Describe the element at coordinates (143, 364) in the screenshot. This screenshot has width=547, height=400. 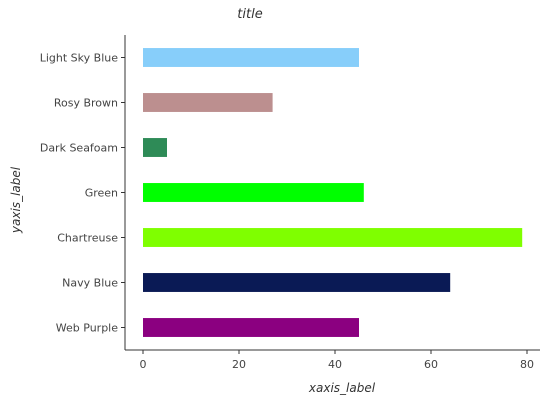
I see `x-tick-label: 0` at that location.